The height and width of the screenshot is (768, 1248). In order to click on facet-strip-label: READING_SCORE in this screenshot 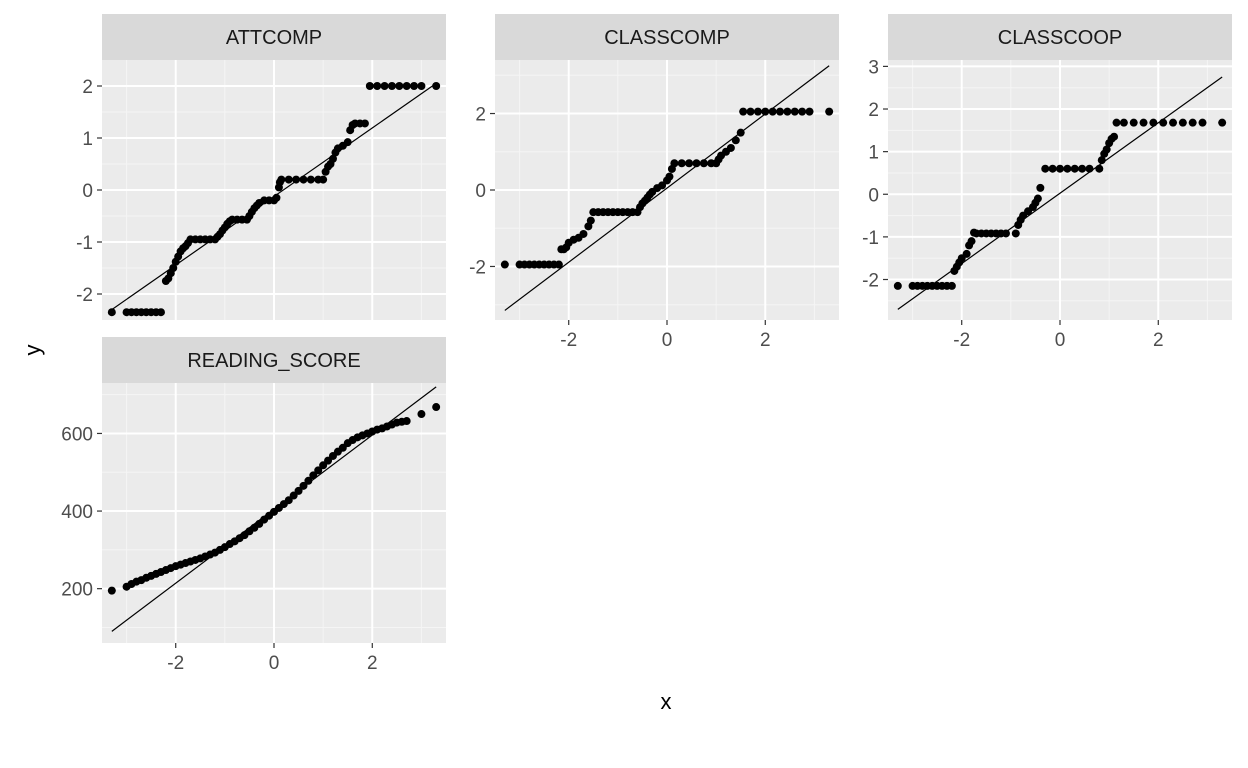, I will do `click(273, 361)`.